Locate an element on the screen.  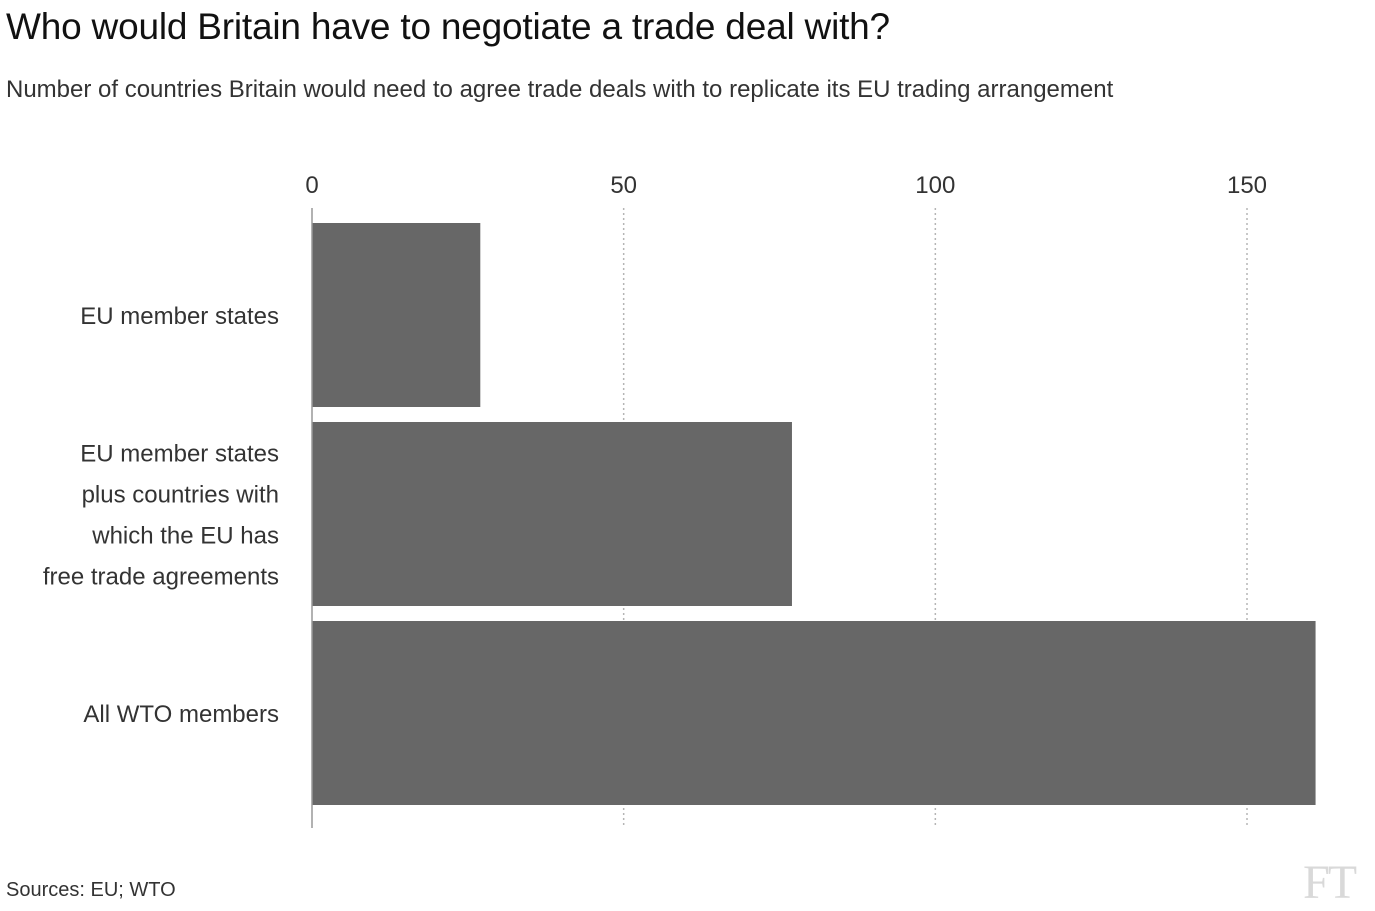
x-tick-label: 0 is located at coordinates (311, 185).